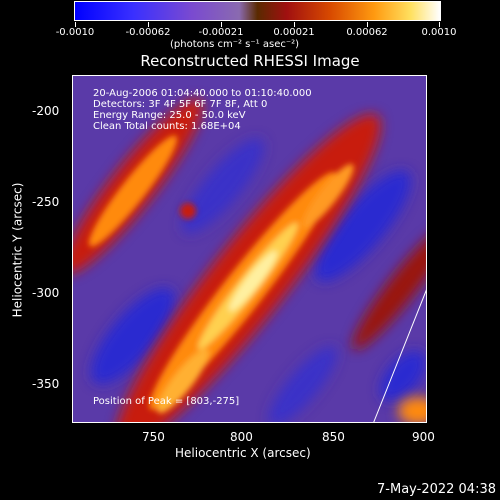 Image resolution: width=500 pixels, height=500 pixels. Describe the element at coordinates (202, 93) in the screenshot. I see `info-time-range: 20-Aug-2006 01:04:40.000 to 01:10:40.000` at that location.